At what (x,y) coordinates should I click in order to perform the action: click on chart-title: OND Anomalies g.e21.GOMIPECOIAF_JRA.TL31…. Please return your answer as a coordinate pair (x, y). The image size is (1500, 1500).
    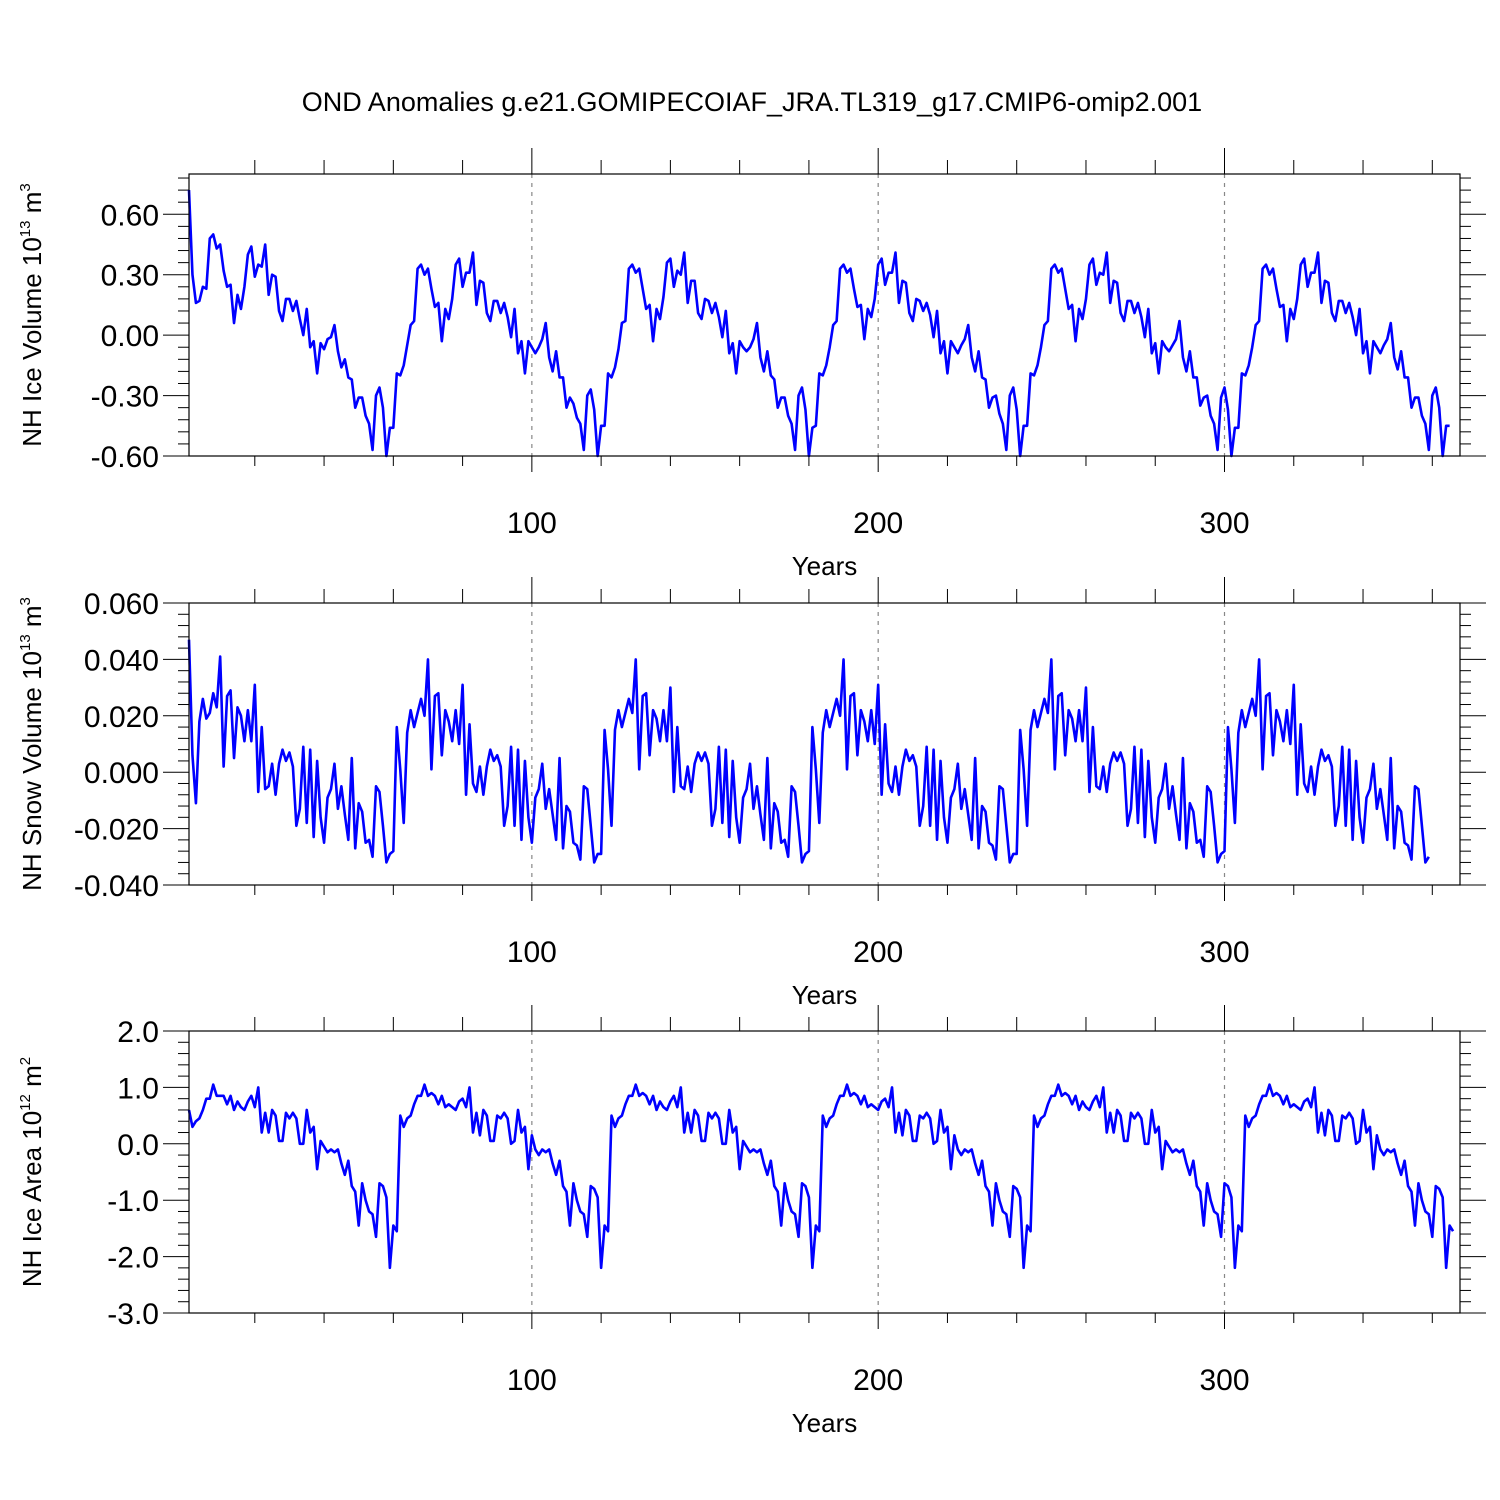
    Looking at the image, I should click on (752, 102).